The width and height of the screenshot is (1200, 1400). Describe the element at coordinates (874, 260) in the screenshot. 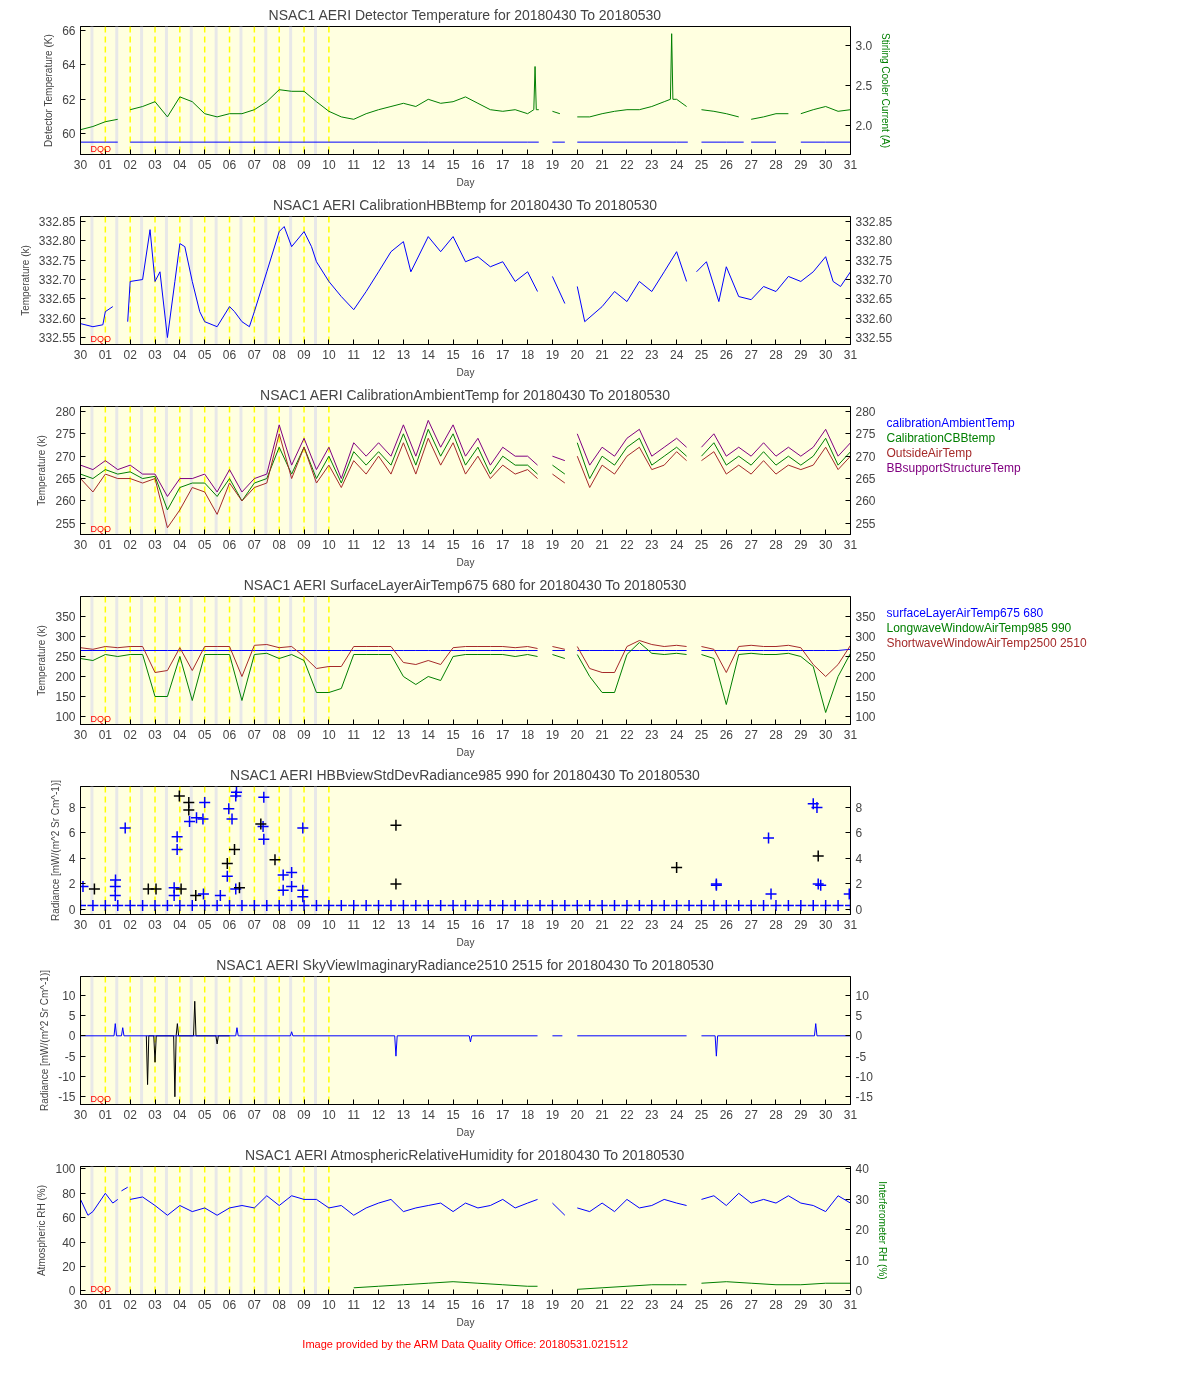

I see `y2-tick-label: 332.75` at that location.